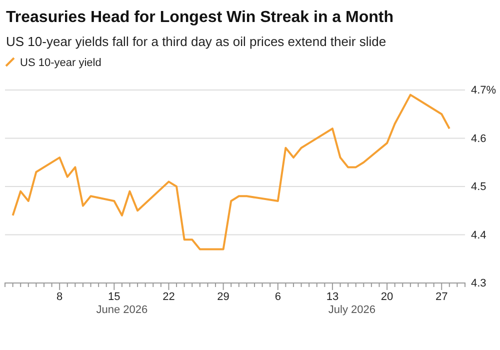  Describe the element at coordinates (441, 296) in the screenshot. I see `x-tick-label: 27` at that location.